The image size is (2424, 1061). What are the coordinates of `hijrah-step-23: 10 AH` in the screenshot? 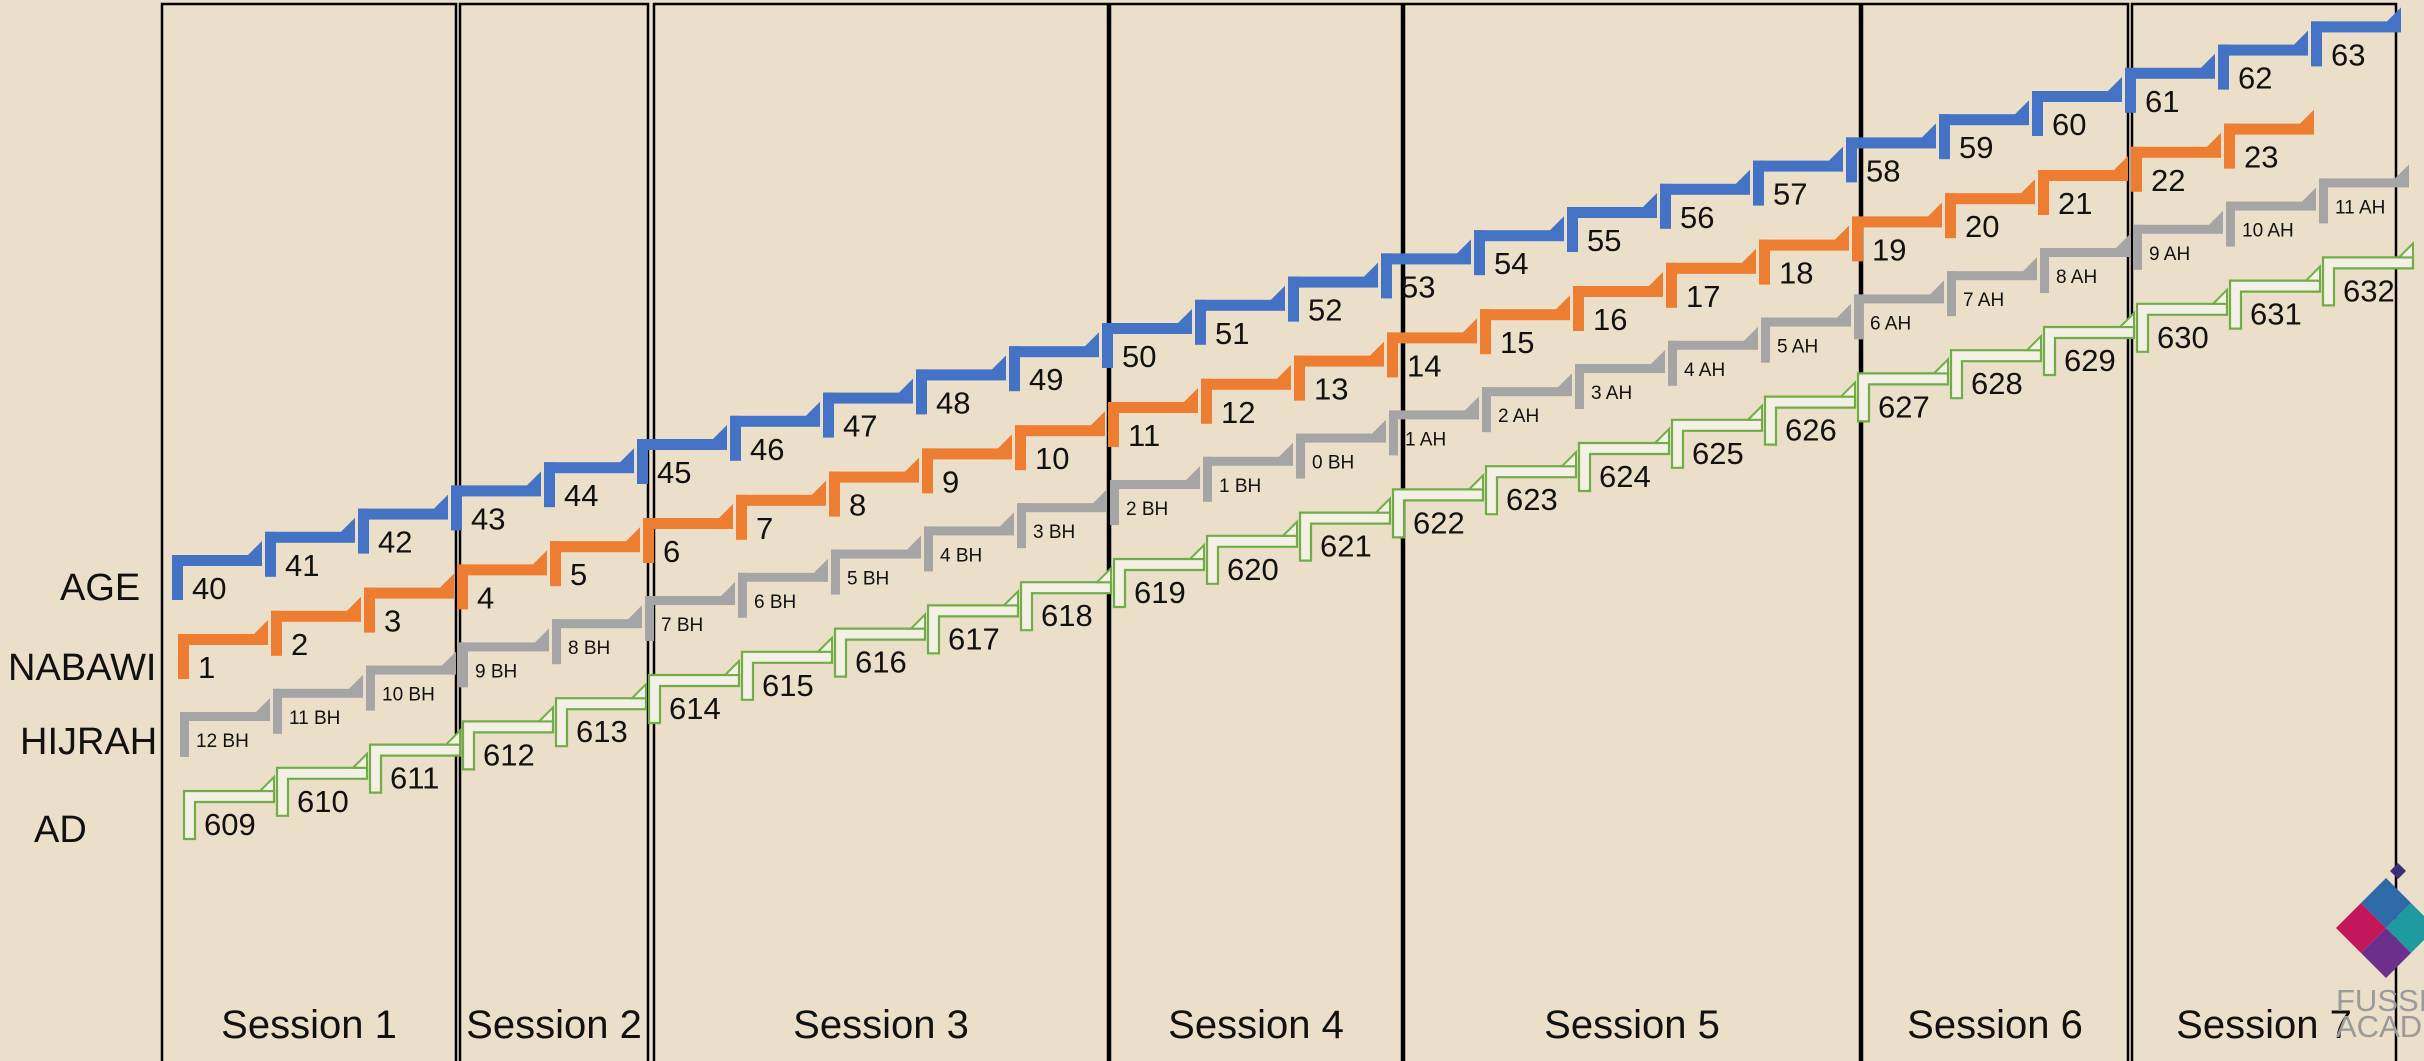 It's located at (2271, 217).